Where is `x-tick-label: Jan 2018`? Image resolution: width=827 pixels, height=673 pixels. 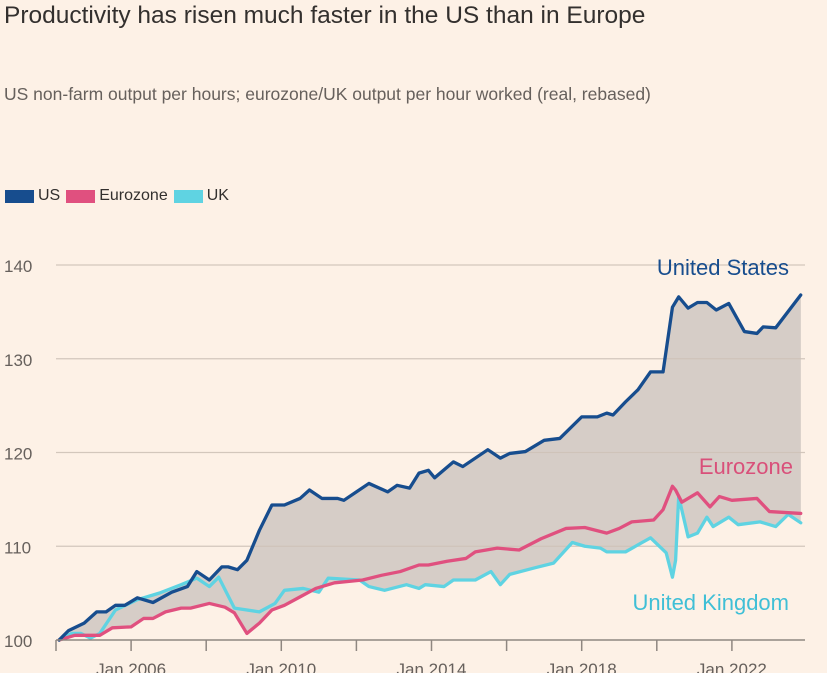 x-tick-label: Jan 2018 is located at coordinates (582, 666).